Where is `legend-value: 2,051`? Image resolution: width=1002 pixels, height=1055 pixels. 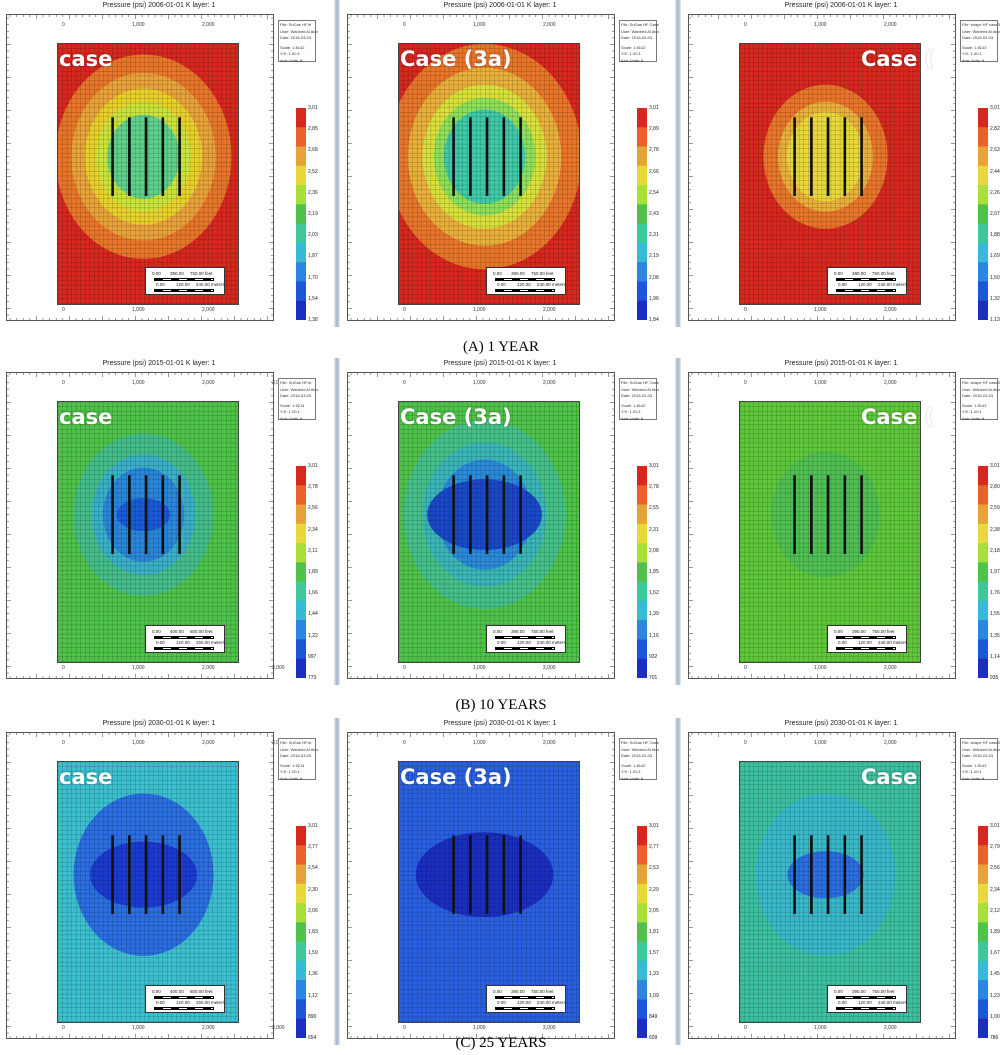 legend-value: 2,051 is located at coordinates (654, 910).